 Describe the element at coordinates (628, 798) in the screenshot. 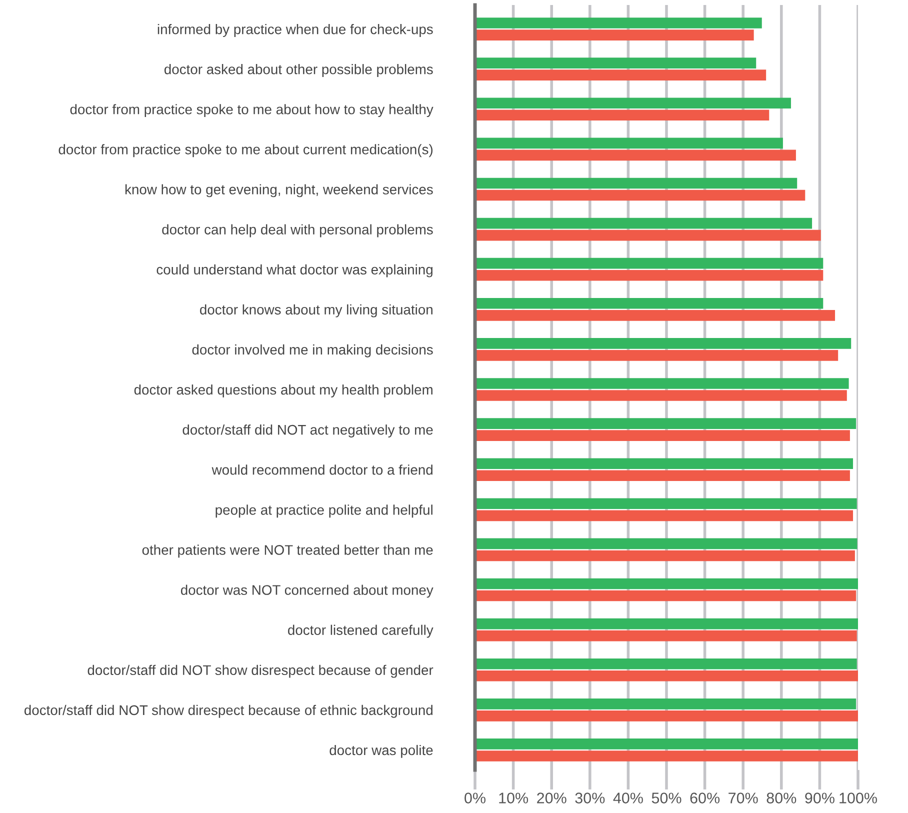

I see `x-tick-label: 40%` at that location.